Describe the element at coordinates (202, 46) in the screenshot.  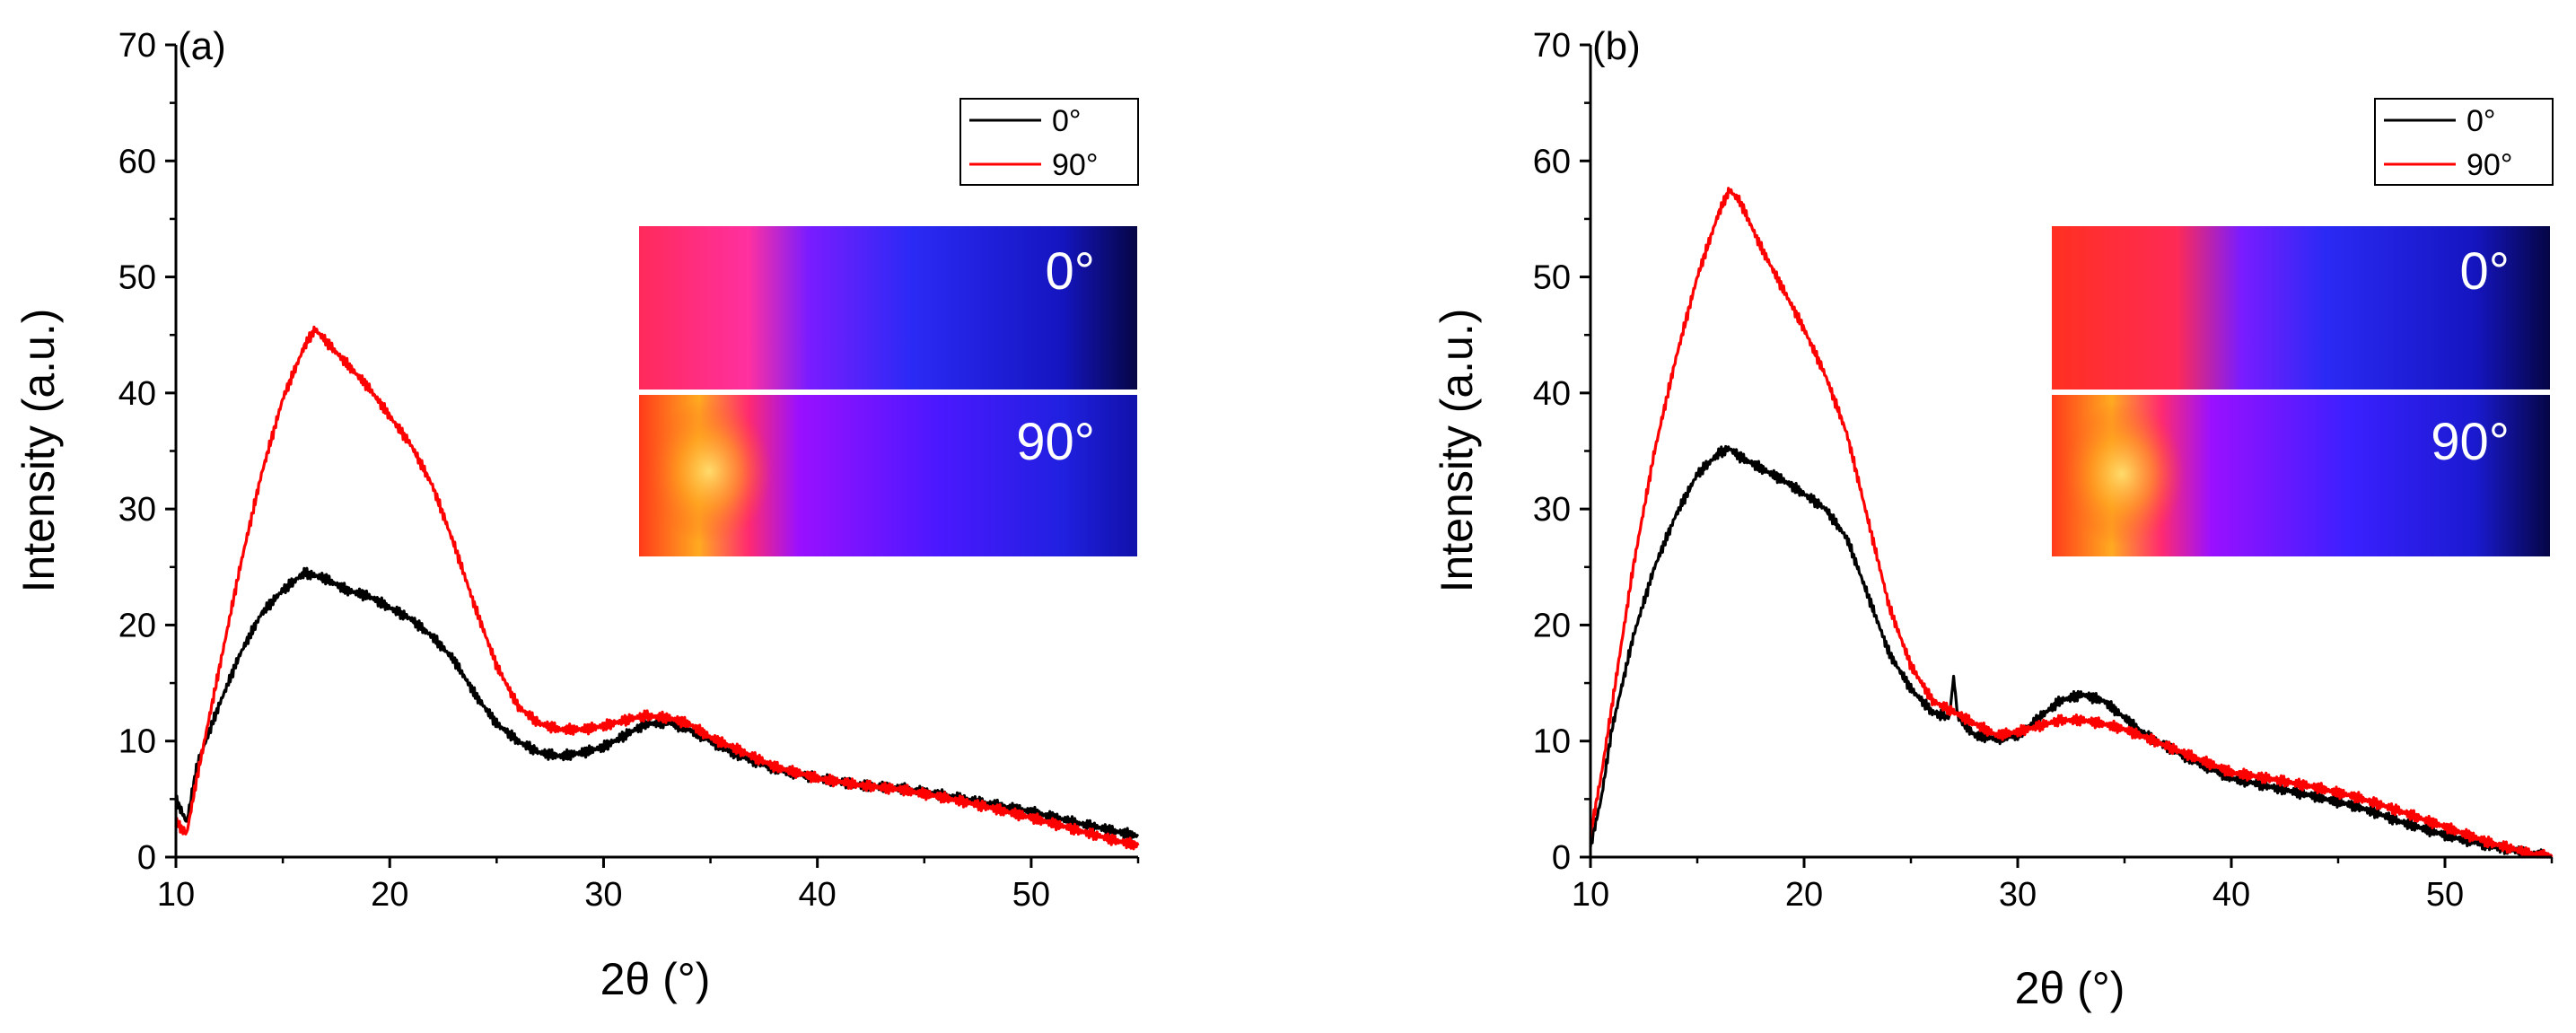
I see `panel-label: (a)` at that location.